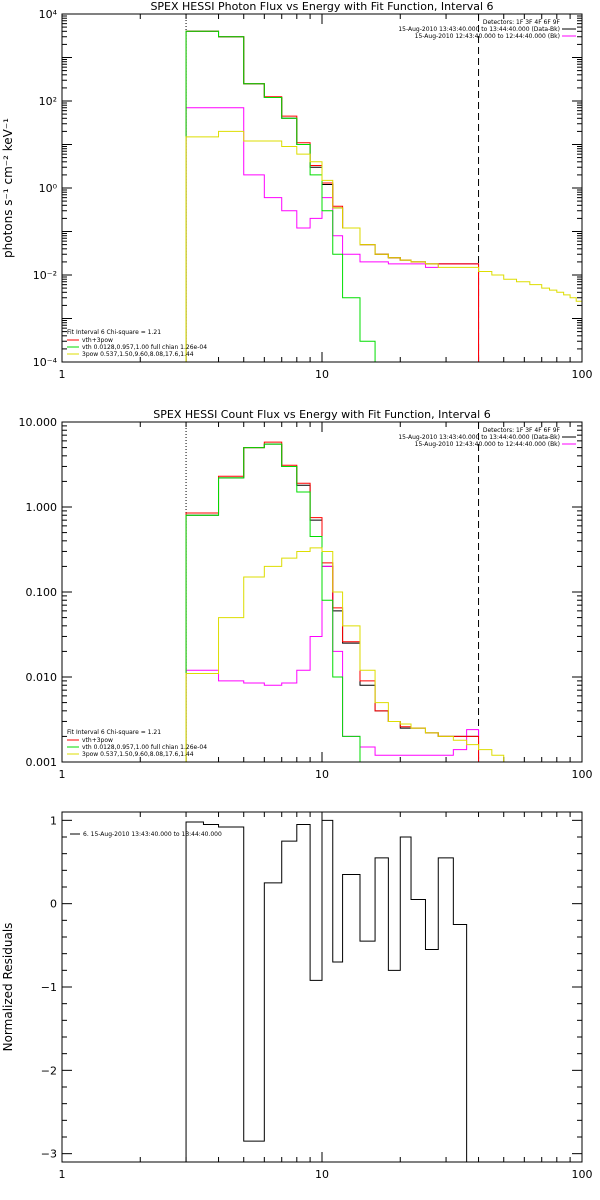 This screenshot has height=1200, width=600. I want to click on y-tick-label: 1.000, so click(42, 507).